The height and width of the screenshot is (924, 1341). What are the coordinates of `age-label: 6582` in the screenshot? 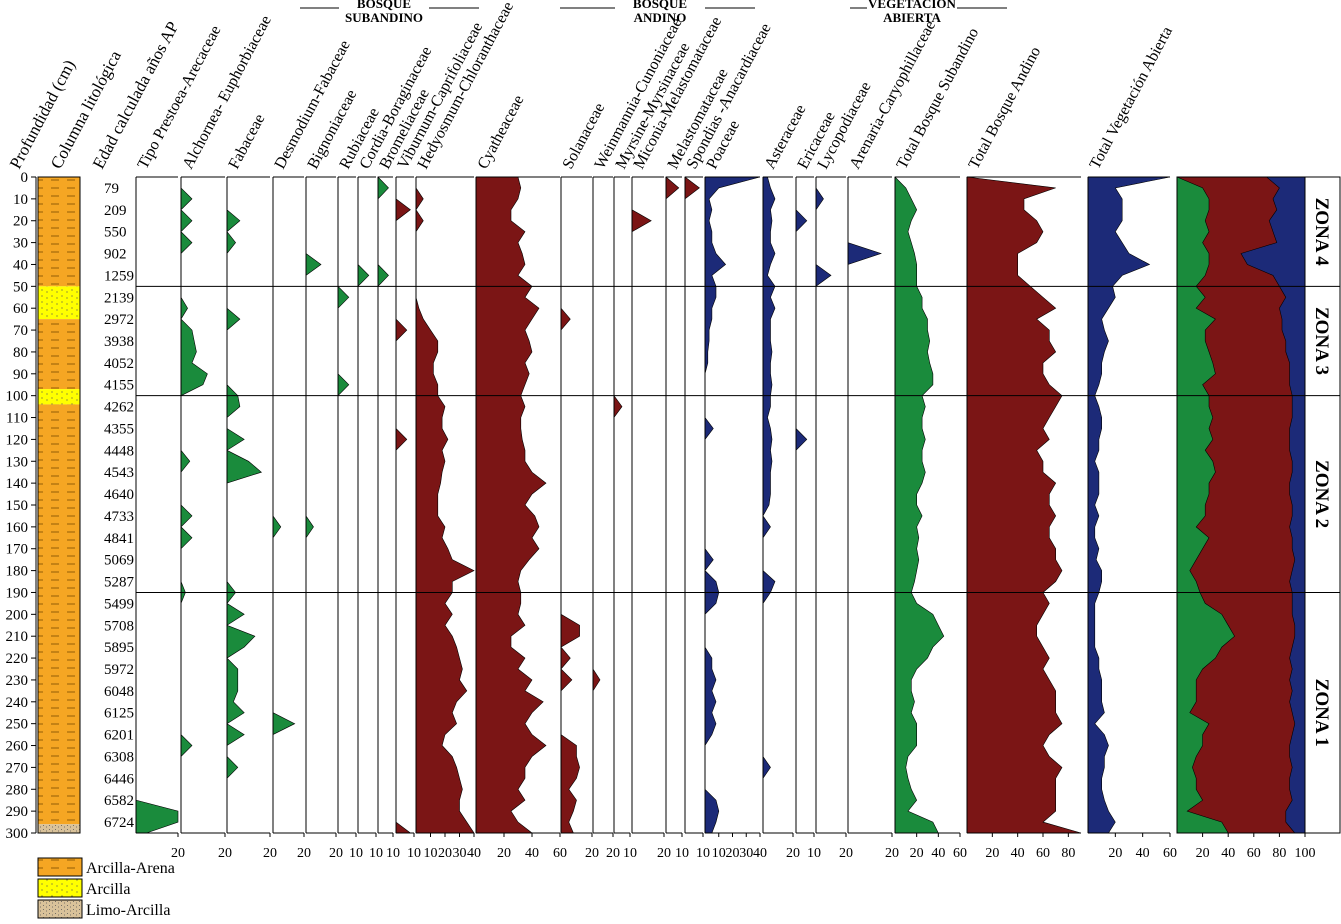 It's located at (119, 801).